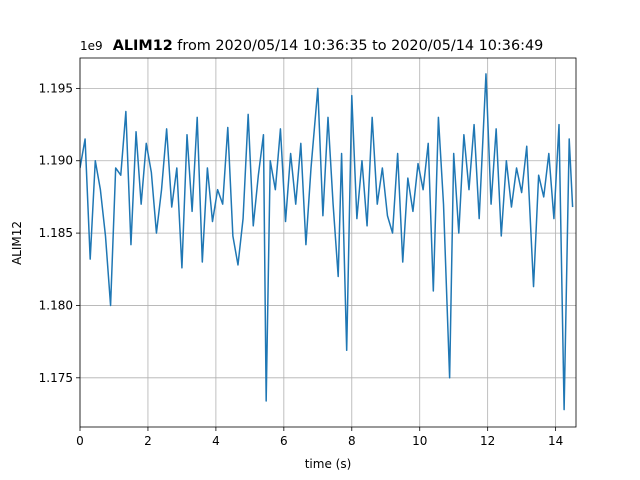  Describe the element at coordinates (56, 378) in the screenshot. I see `y-tick-label: 1.175` at that location.